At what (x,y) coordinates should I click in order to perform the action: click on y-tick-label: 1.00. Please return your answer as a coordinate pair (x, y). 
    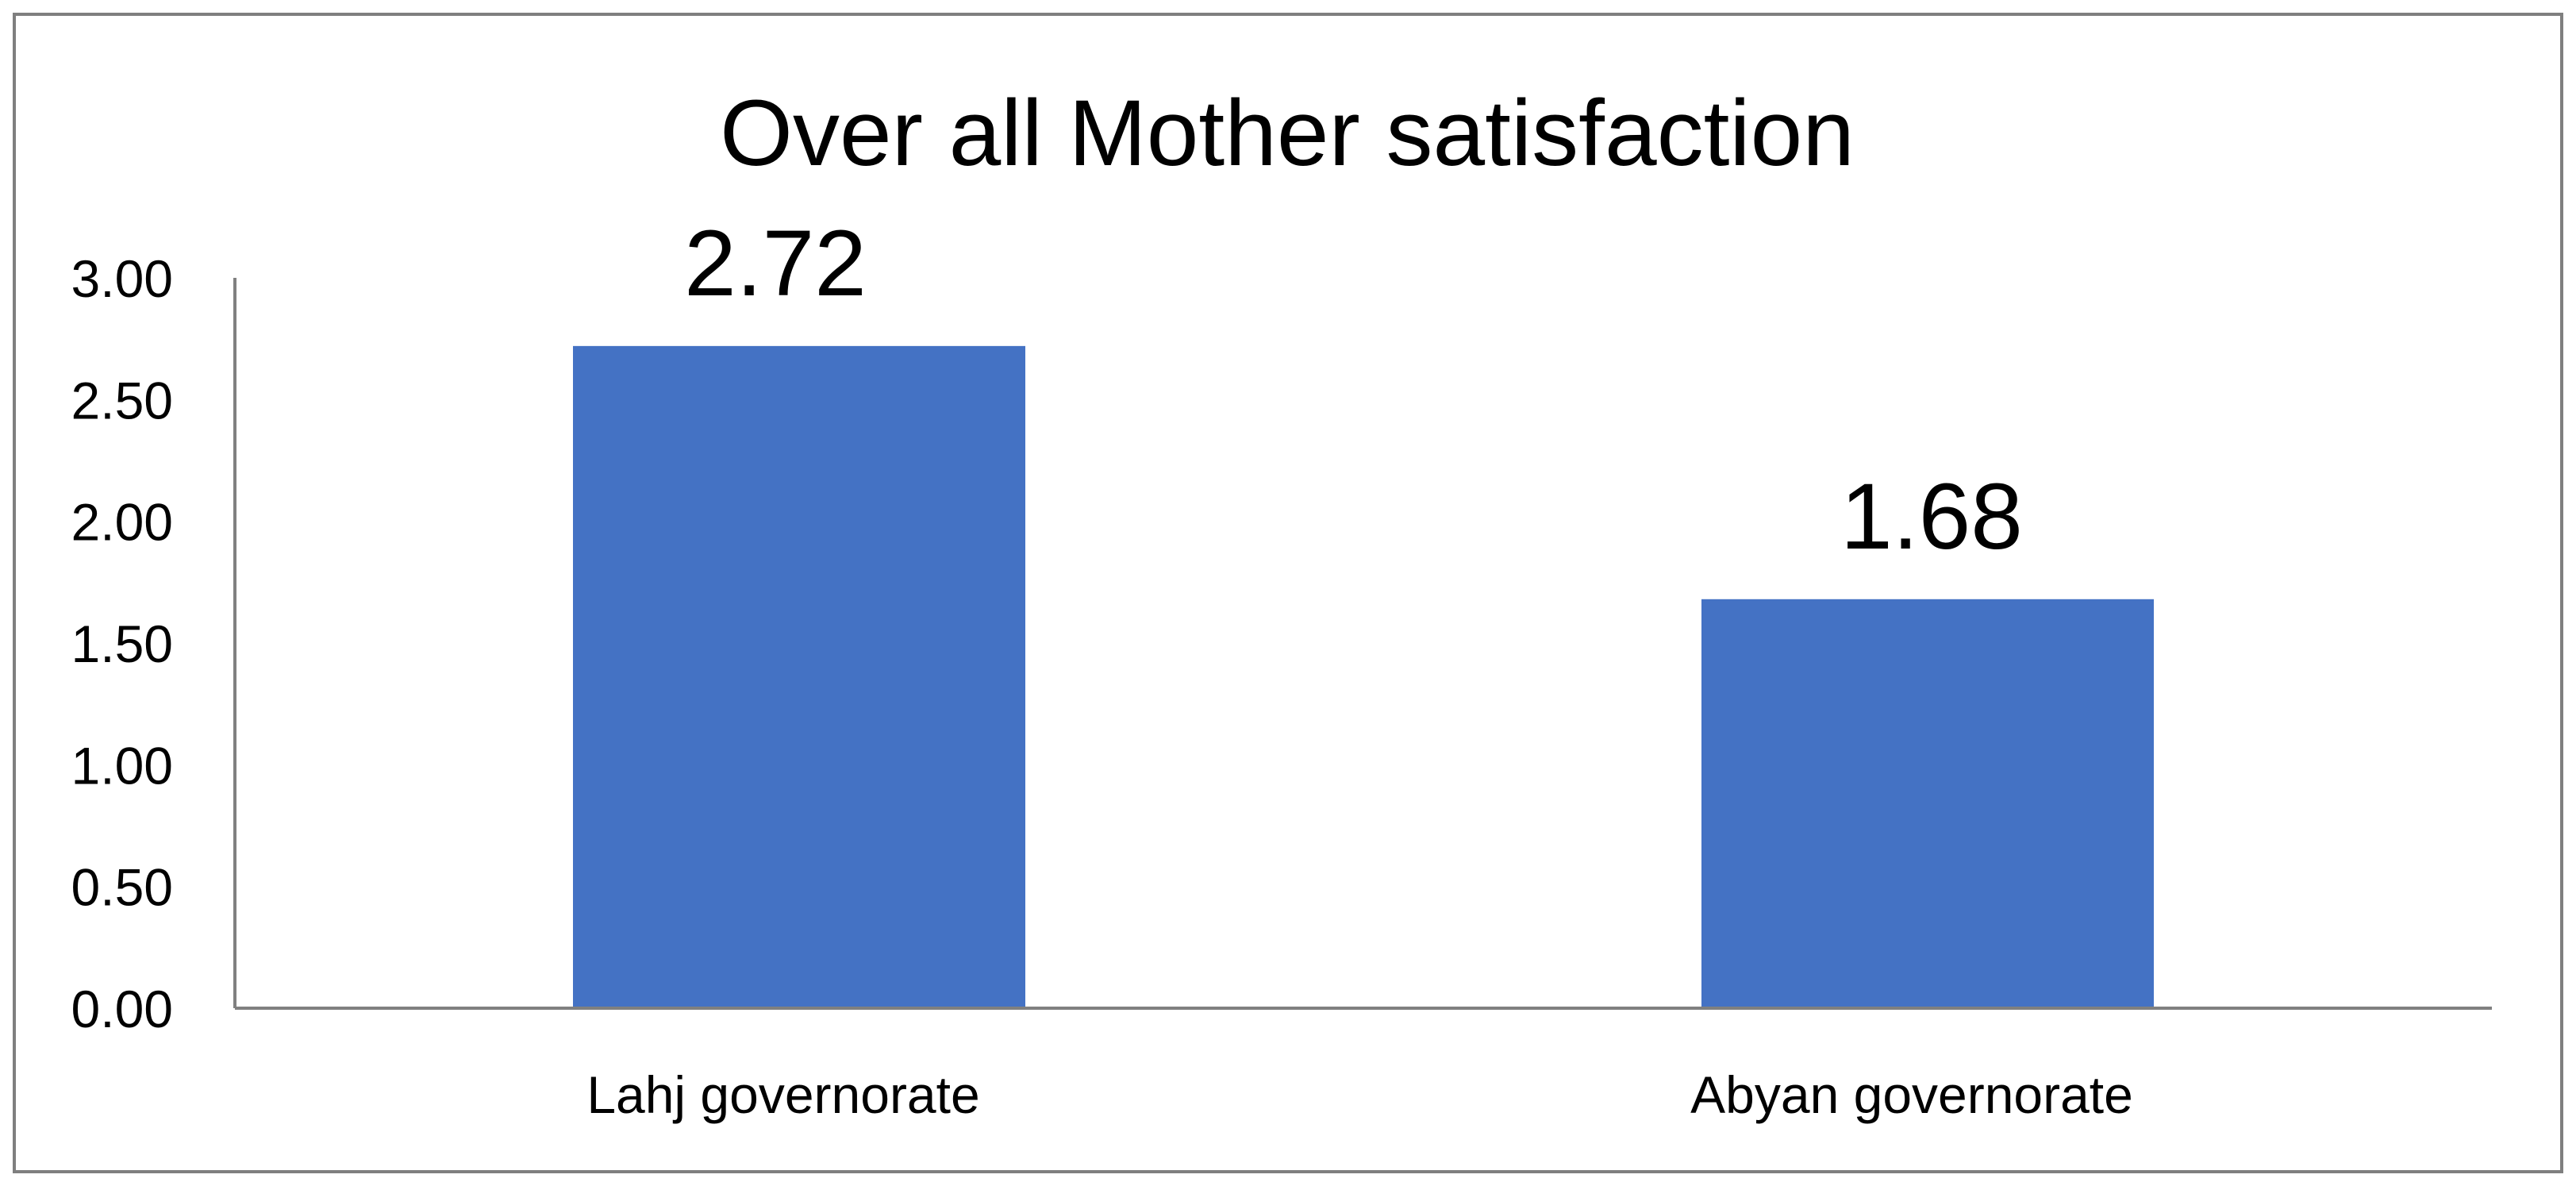
    Looking at the image, I should click on (122, 766).